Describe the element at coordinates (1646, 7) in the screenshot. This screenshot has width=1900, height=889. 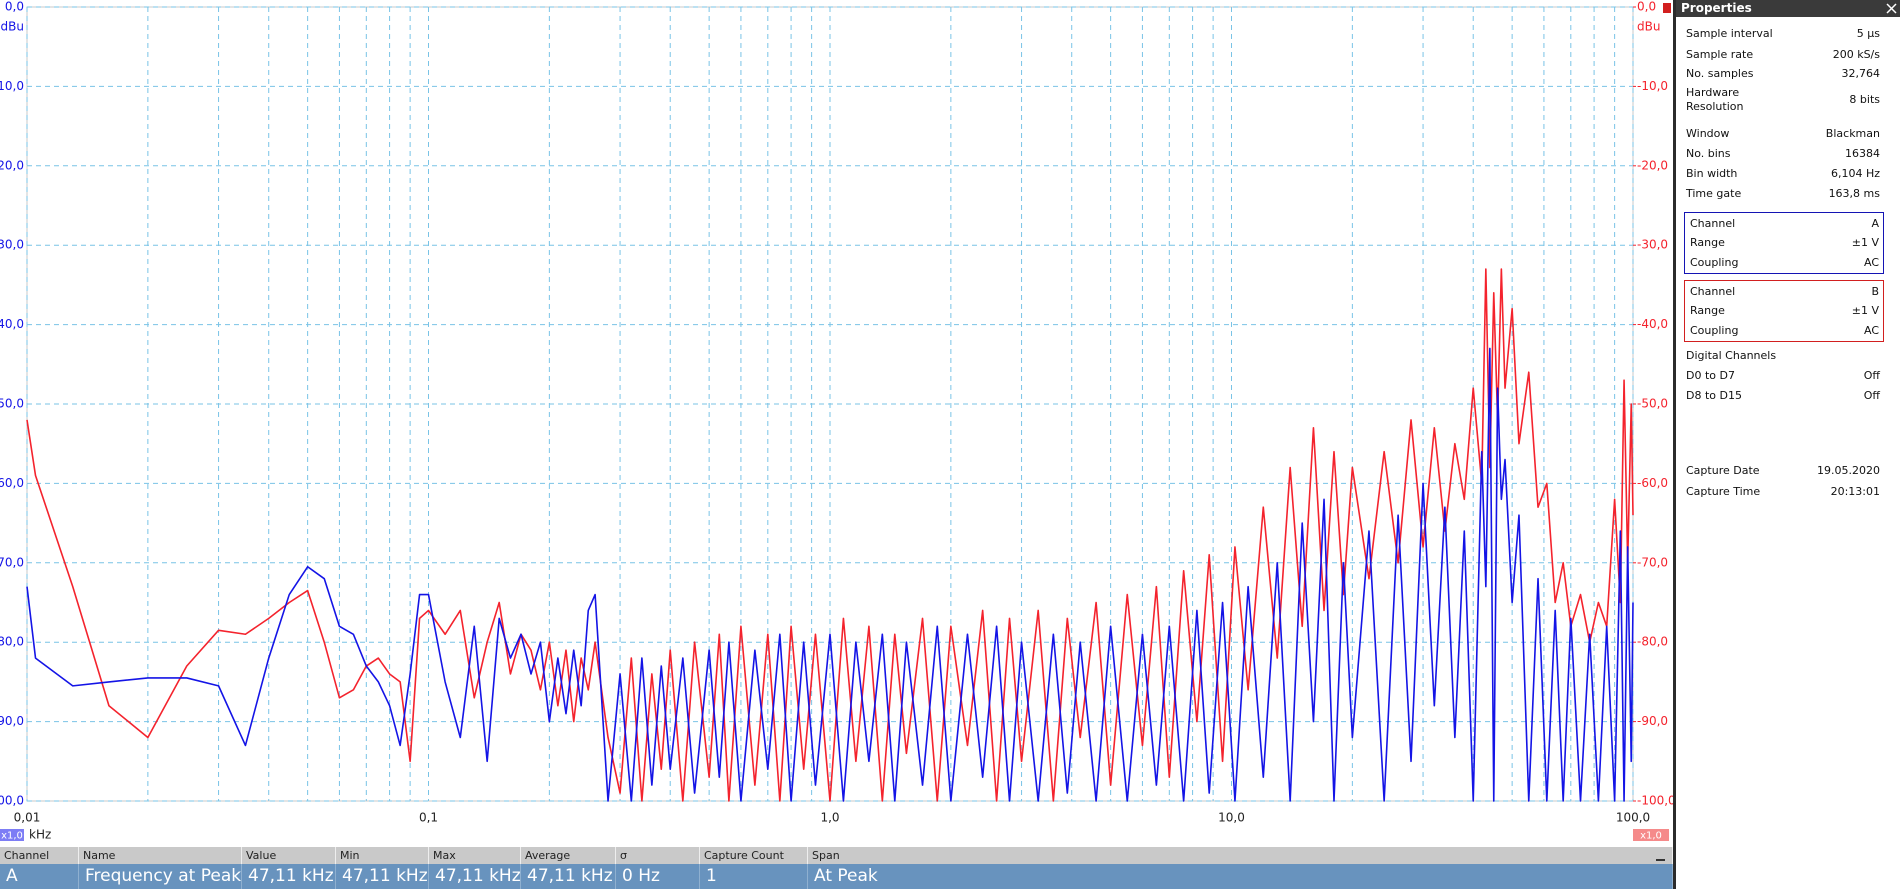
I see `y2-tick-label: 0,0` at that location.